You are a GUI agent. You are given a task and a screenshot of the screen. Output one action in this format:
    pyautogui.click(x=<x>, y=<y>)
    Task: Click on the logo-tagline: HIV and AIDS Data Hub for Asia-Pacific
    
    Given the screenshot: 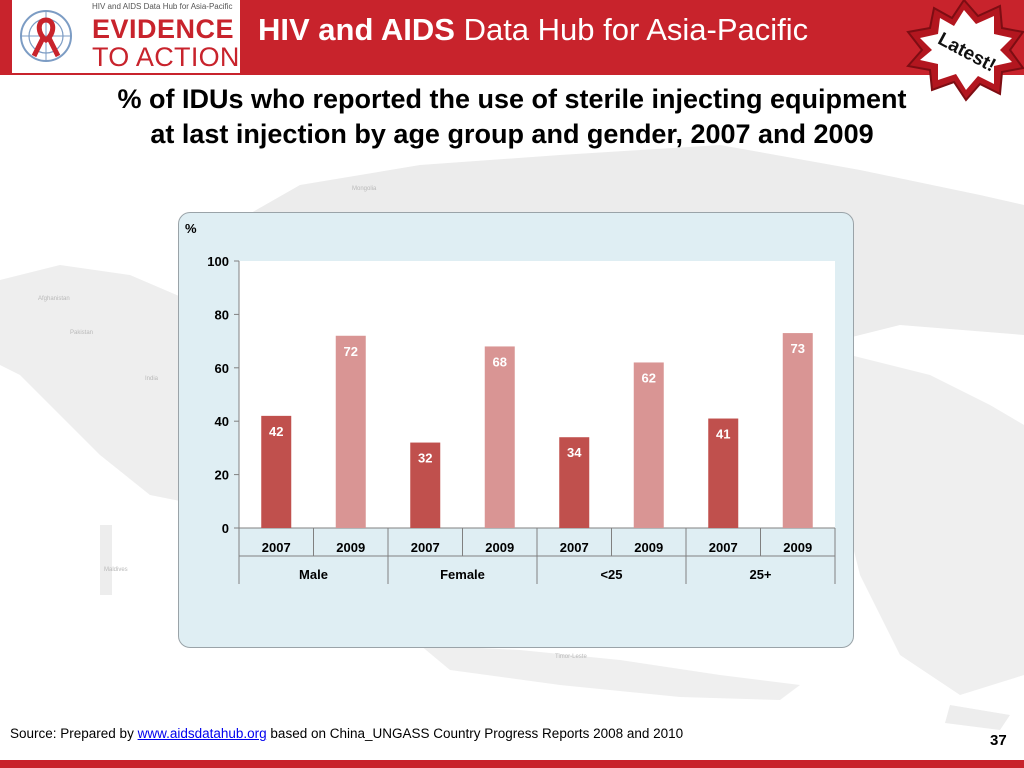 What is the action you would take?
    pyautogui.click(x=162, y=6)
    